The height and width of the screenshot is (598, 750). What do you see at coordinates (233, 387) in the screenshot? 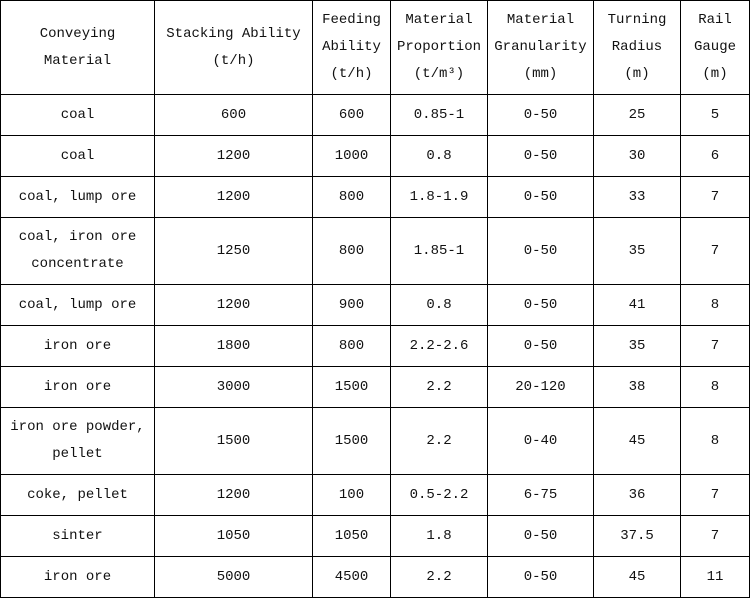
I see `table-cell: 3000` at bounding box center [233, 387].